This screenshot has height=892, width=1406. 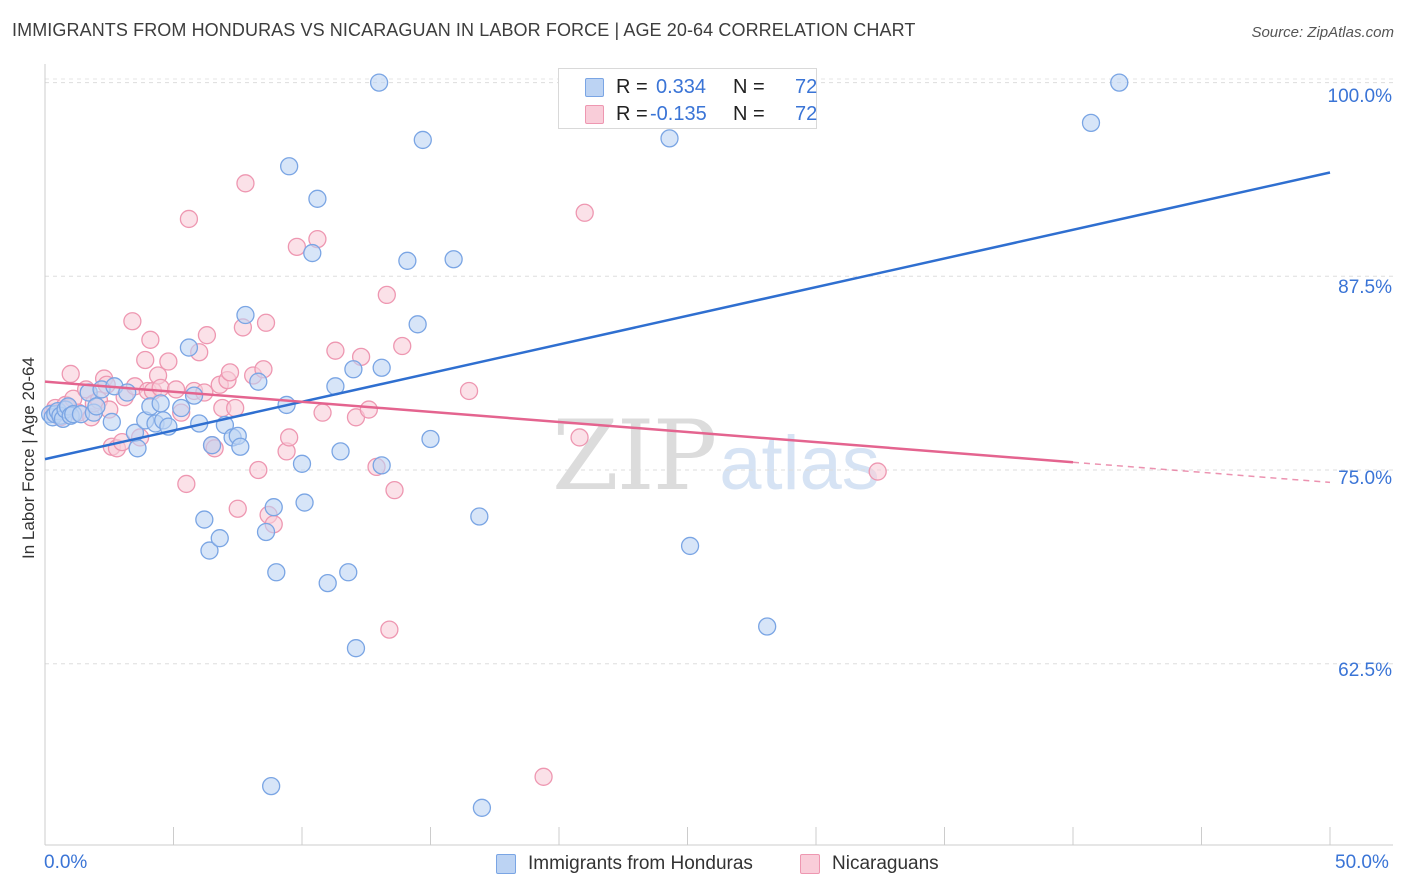 I want to click on y-tick-label-87-5: 87.5%, so click(x=1365, y=287).